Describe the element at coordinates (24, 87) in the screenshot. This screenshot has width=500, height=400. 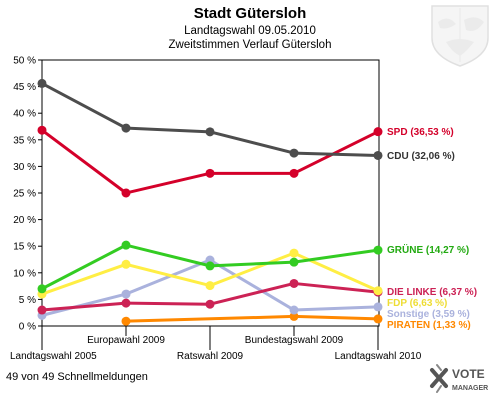
I see `y-tick-label: 45 %` at that location.